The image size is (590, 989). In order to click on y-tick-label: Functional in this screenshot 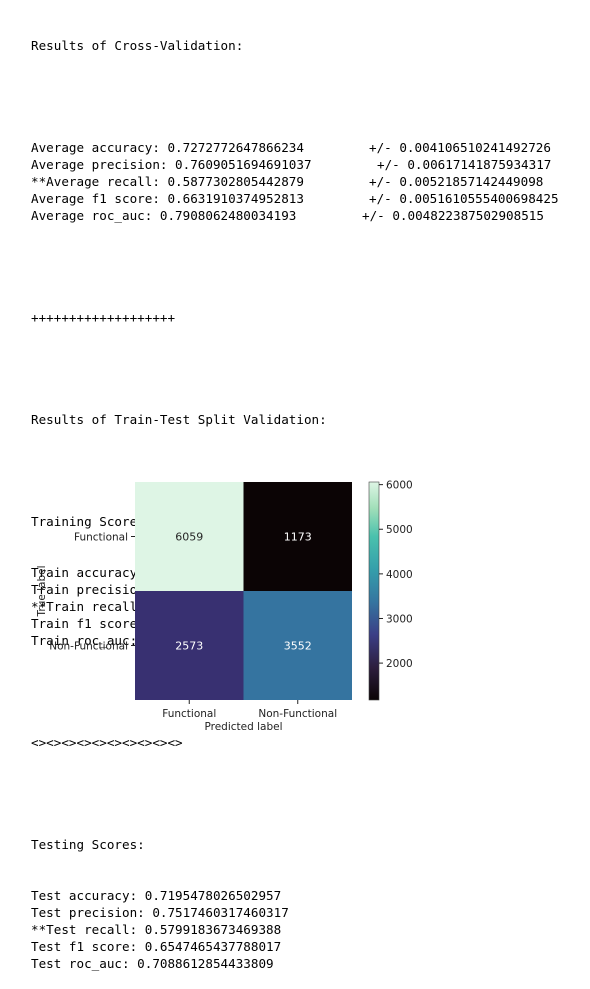, I will do `click(101, 538)`.